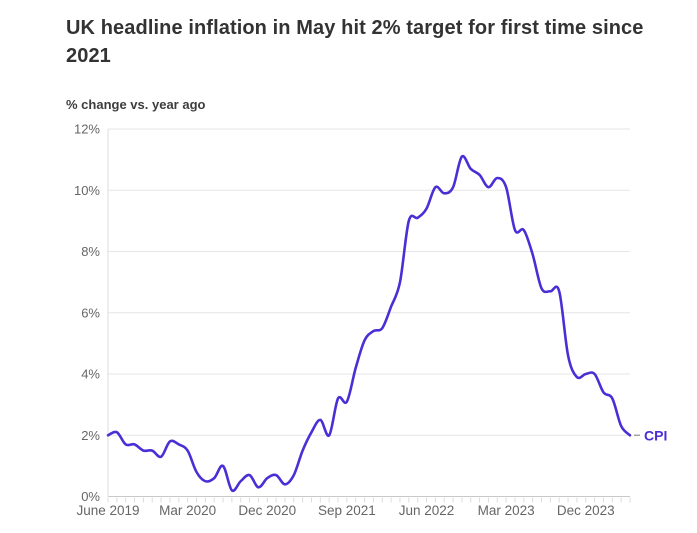  Describe the element at coordinates (506, 510) in the screenshot. I see `x-axis-label: Mar 2023` at that location.